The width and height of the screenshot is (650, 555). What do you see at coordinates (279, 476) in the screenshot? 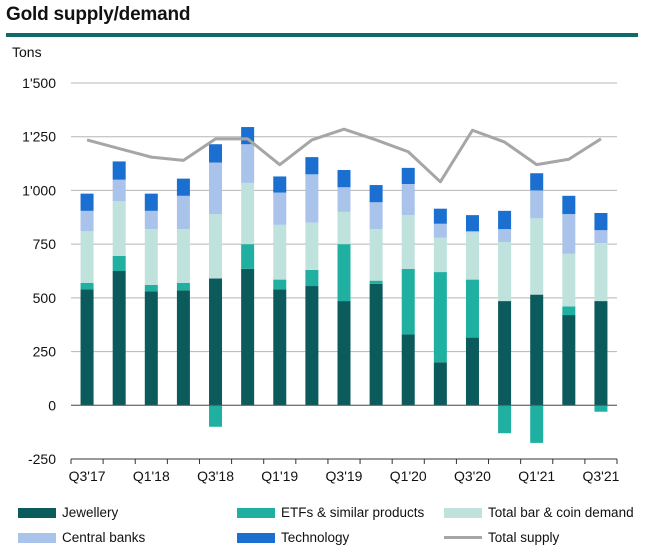
I see `x-tick-label: Q1'19` at bounding box center [279, 476].